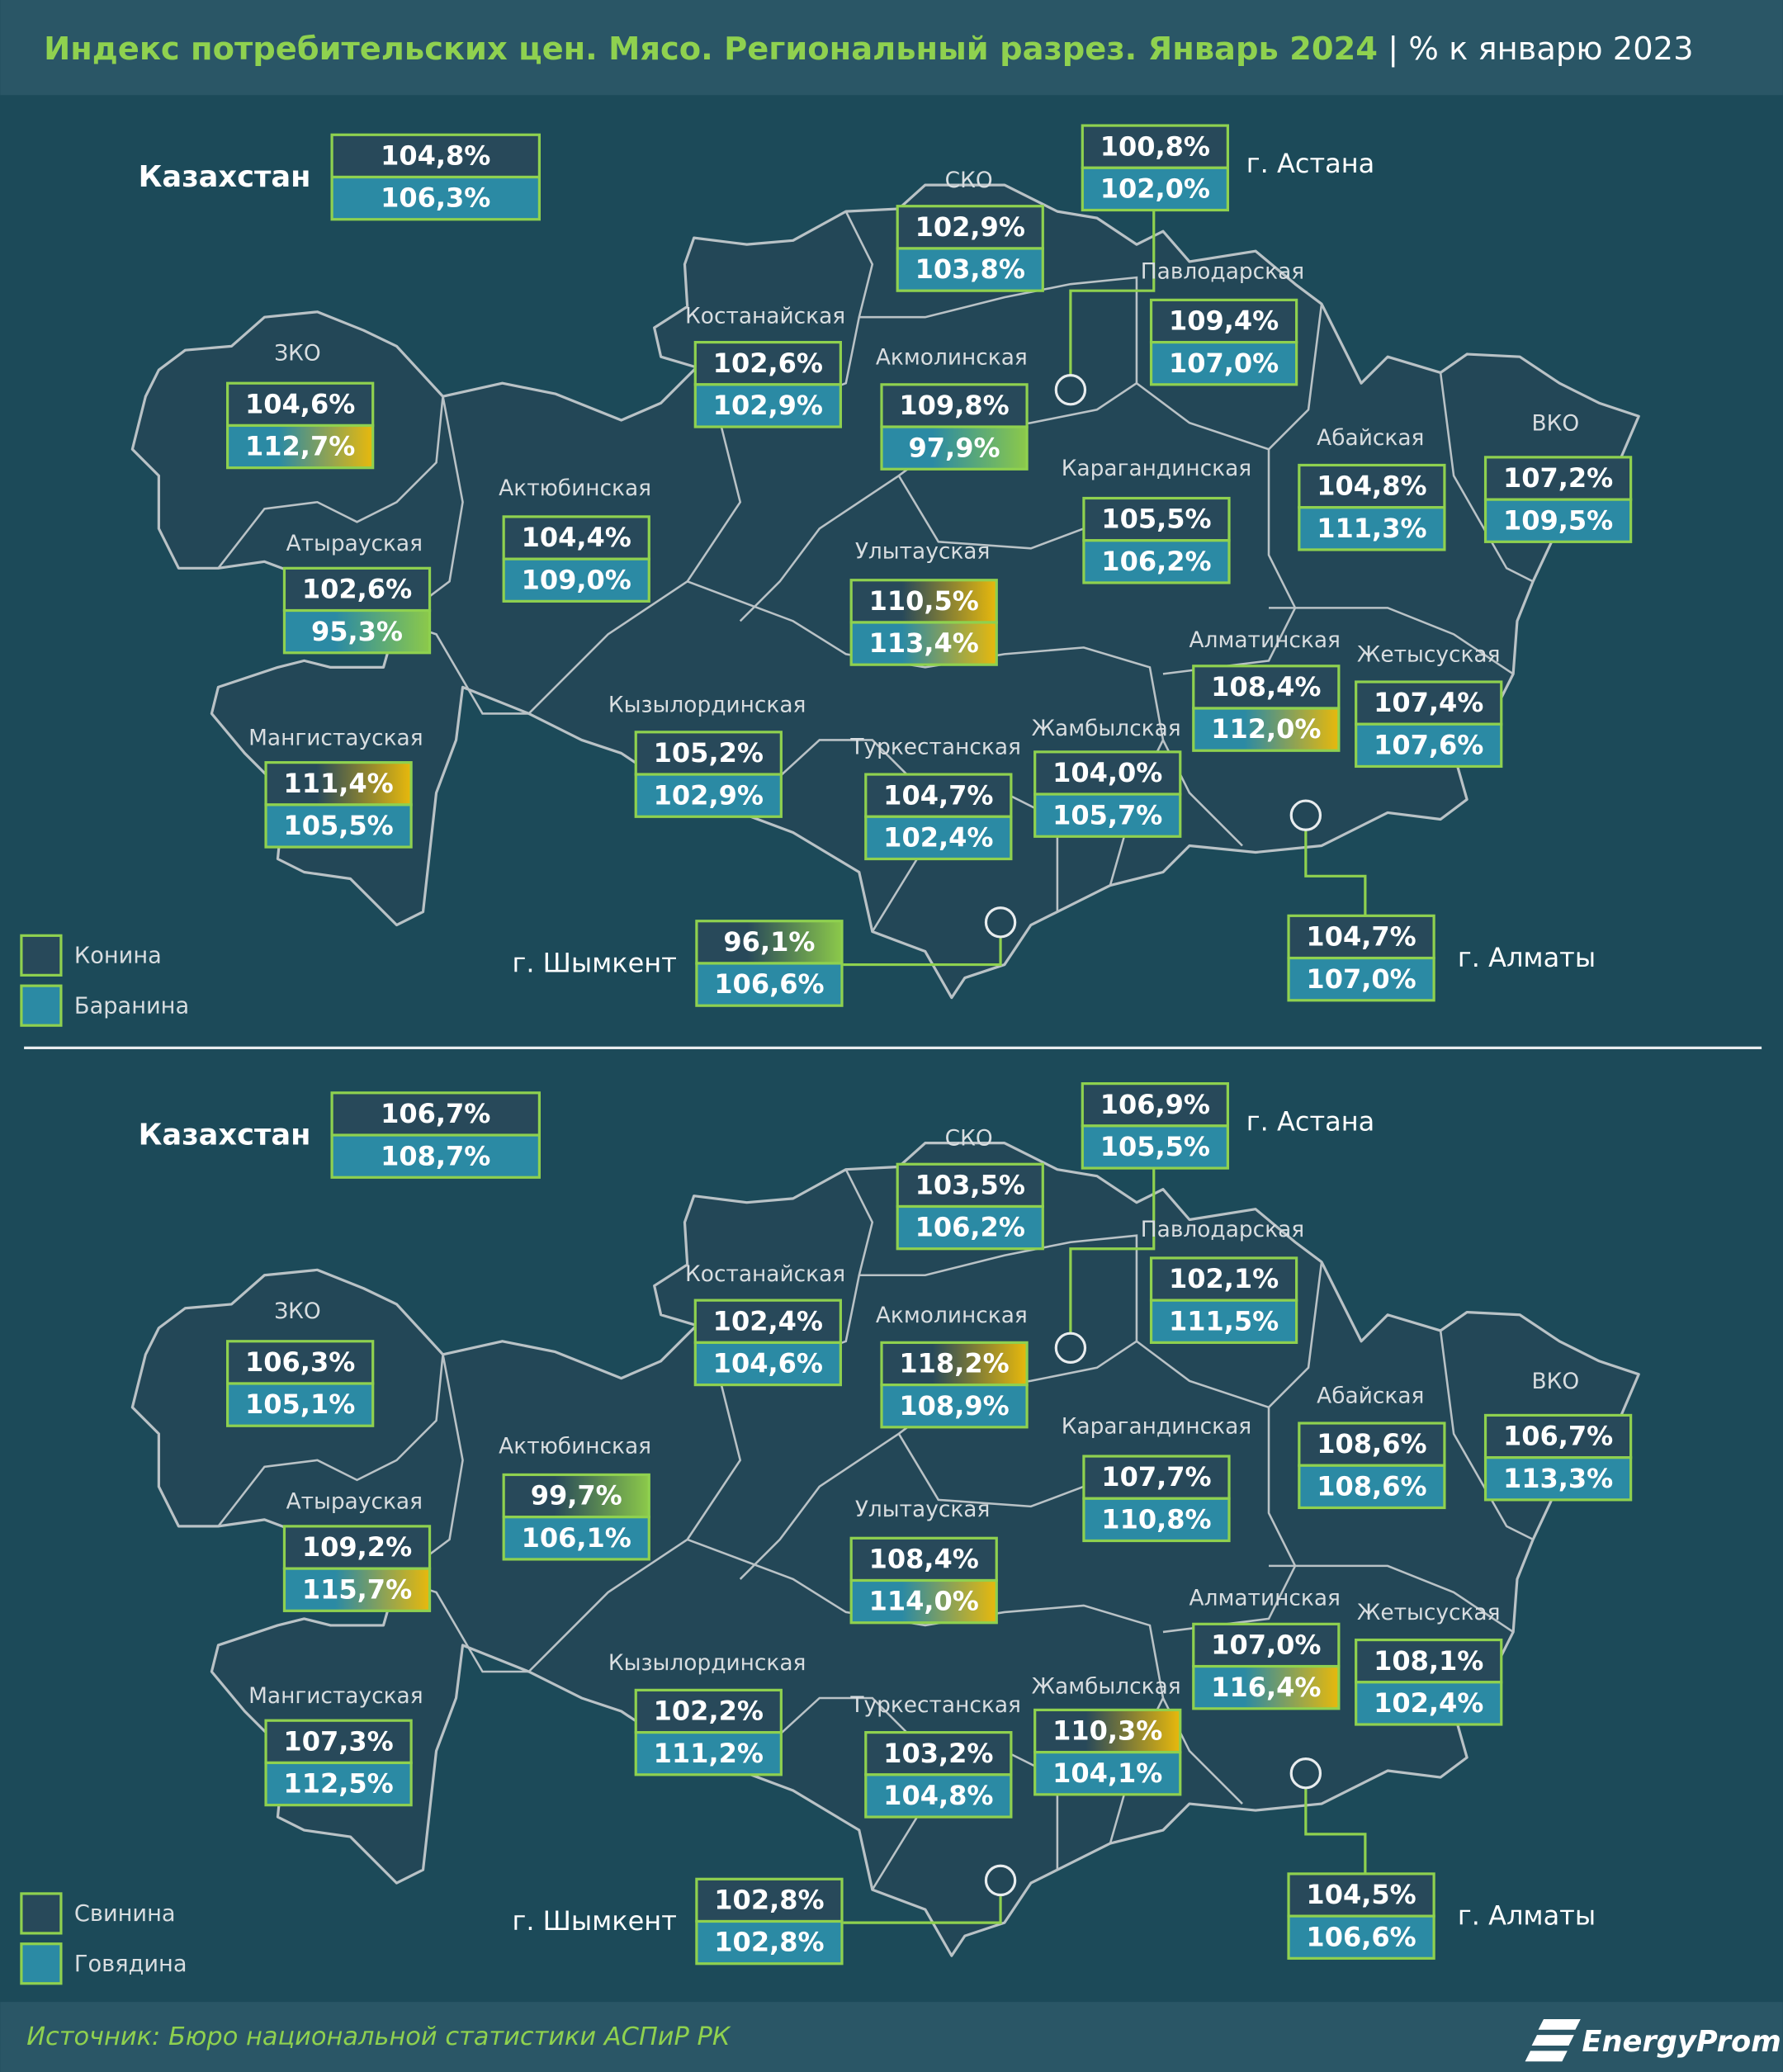 This screenshot has width=1783, height=2072. What do you see at coordinates (954, 405) in the screenshot?
I see `value-label: 109,8%` at bounding box center [954, 405].